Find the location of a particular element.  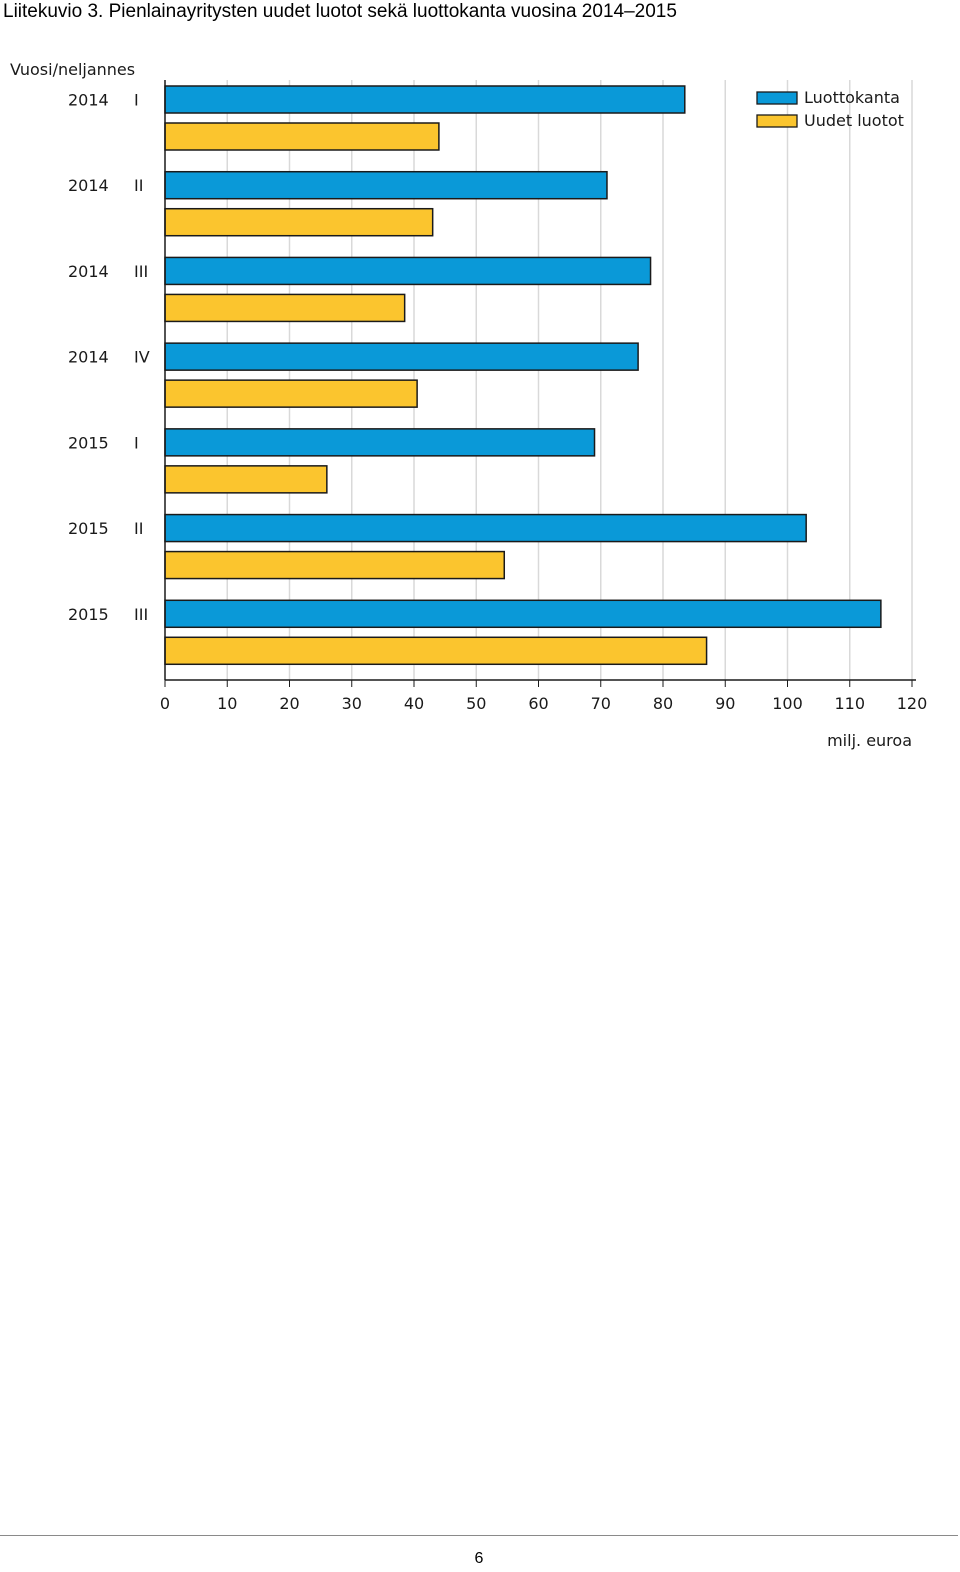

x-tick-label: 70 is located at coordinates (601, 703).